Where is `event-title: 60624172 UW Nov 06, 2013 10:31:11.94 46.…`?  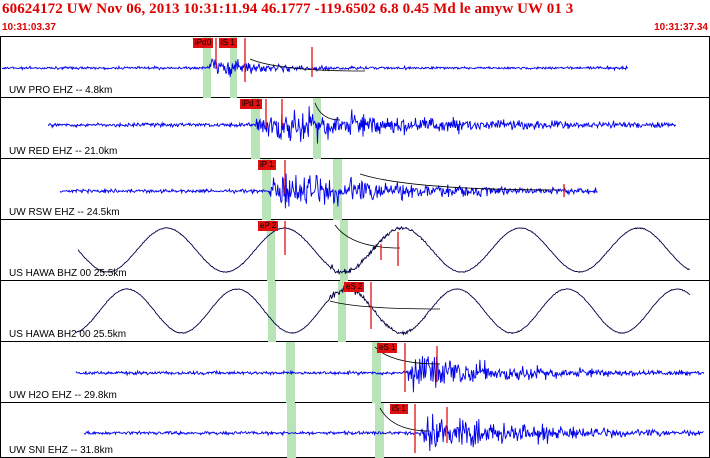 event-title: 60624172 UW Nov 06, 2013 10:31:11.94 46.… is located at coordinates (288, 9).